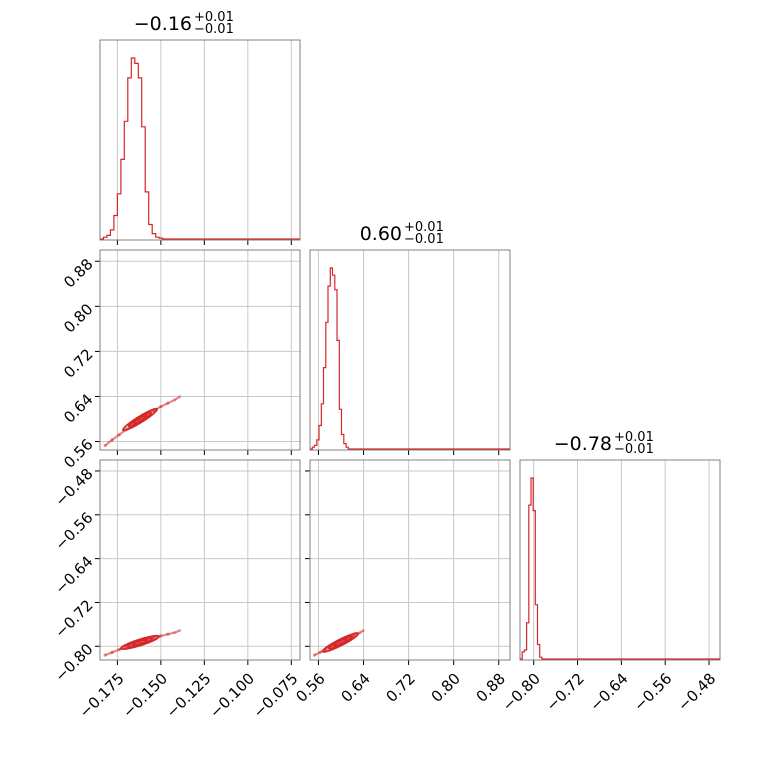  Describe the element at coordinates (446, 688) in the screenshot. I see `x-tick-label: 0.80` at that location.